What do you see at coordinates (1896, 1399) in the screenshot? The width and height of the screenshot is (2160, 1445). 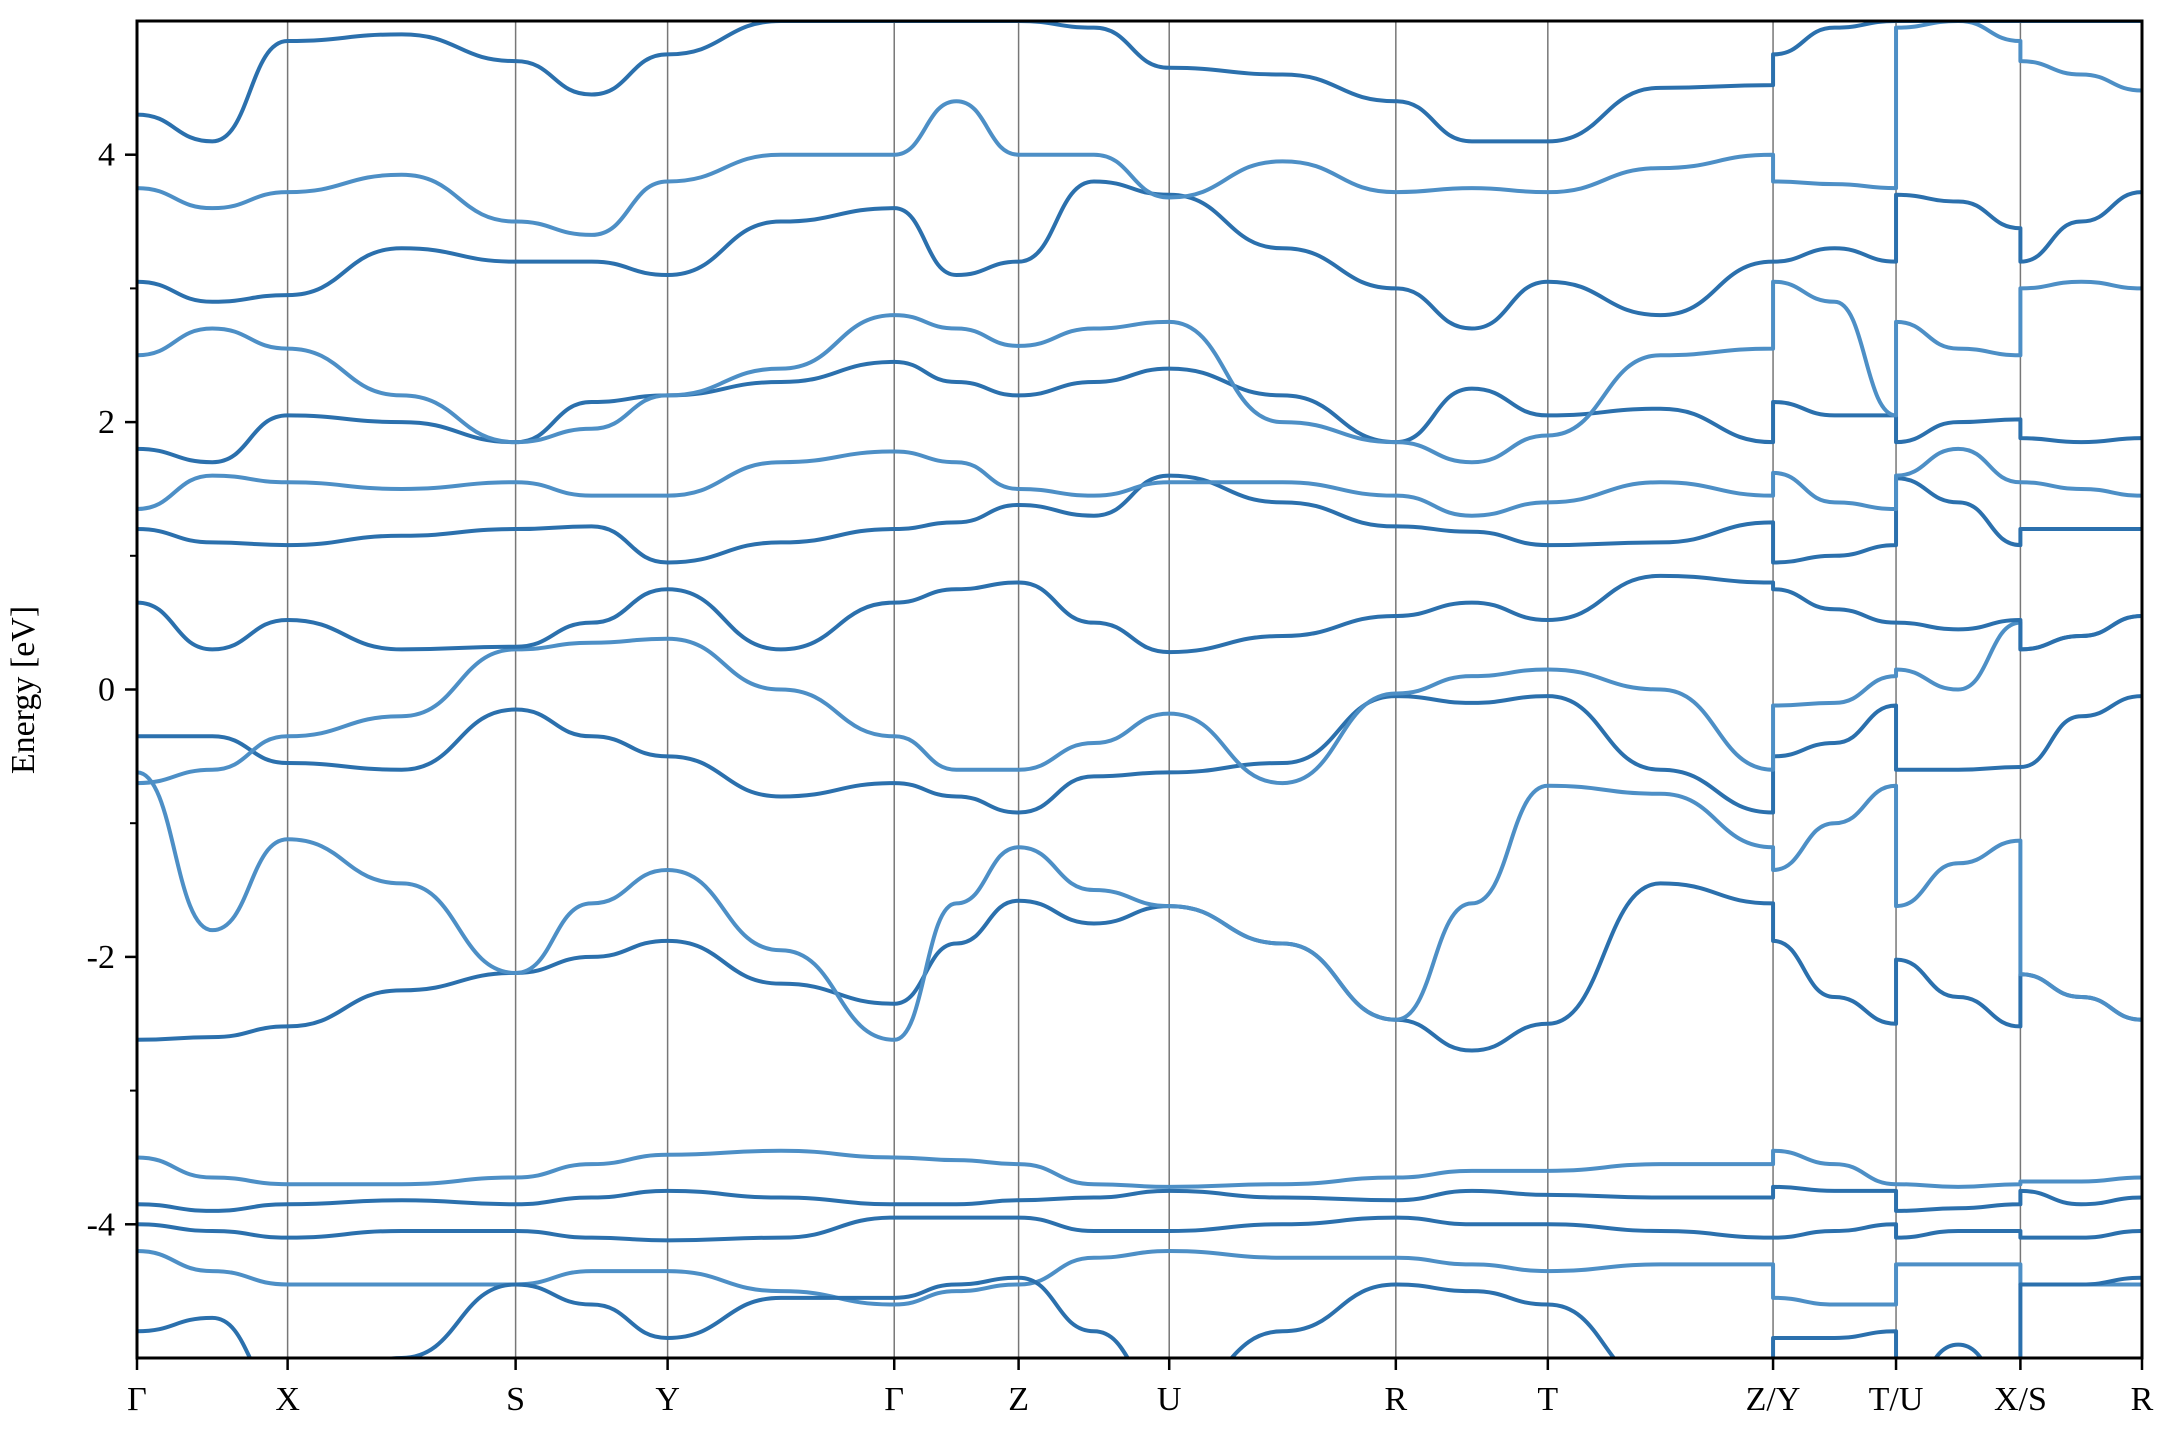 I see `x-tick-label: T/U` at bounding box center [1896, 1399].